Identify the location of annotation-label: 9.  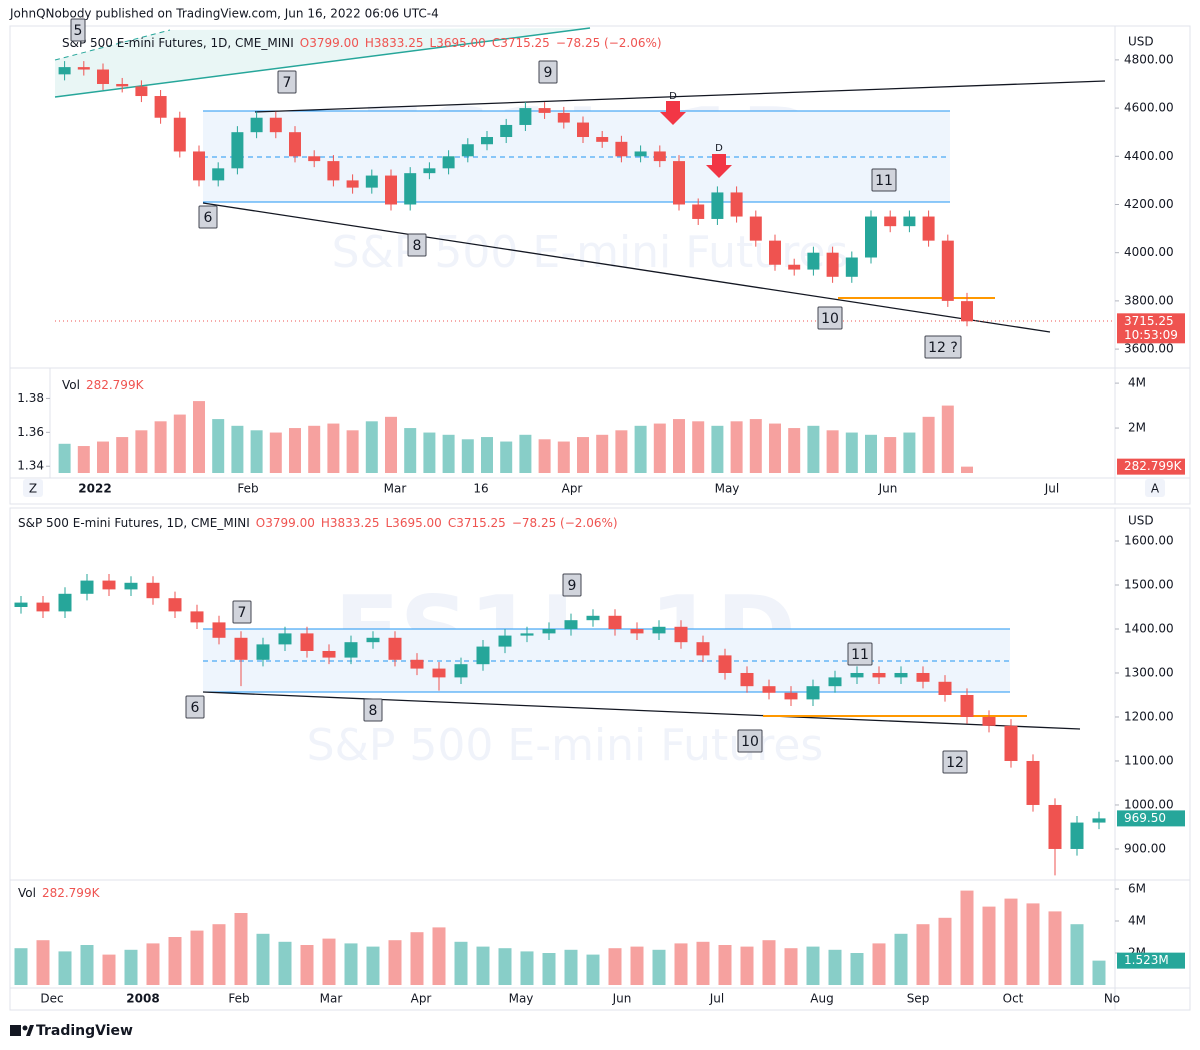
(572, 586).